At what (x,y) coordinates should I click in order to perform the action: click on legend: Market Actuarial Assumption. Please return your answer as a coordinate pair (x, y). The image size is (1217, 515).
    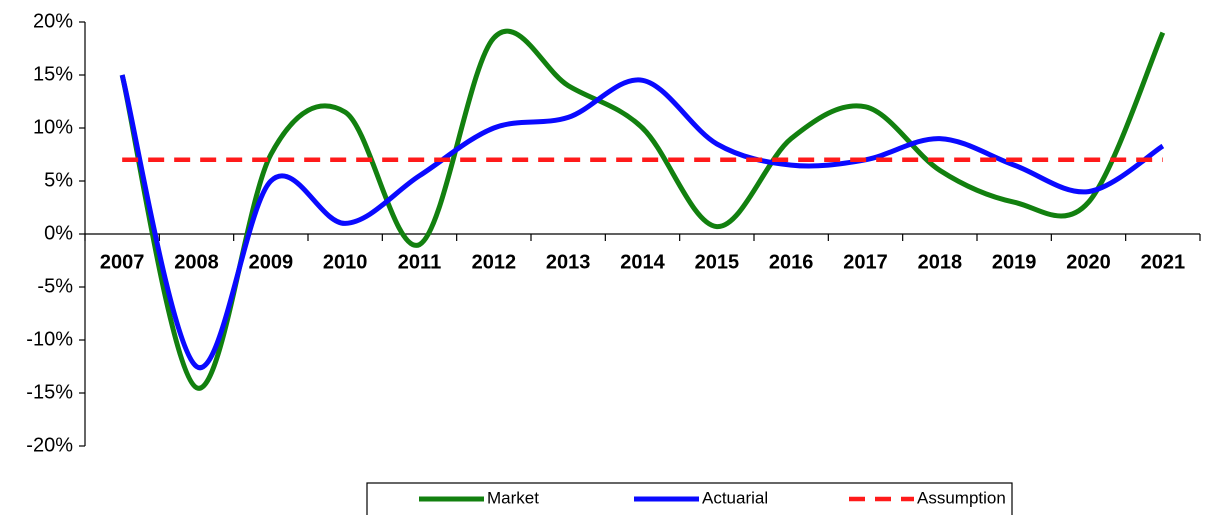
    Looking at the image, I should click on (689, 498).